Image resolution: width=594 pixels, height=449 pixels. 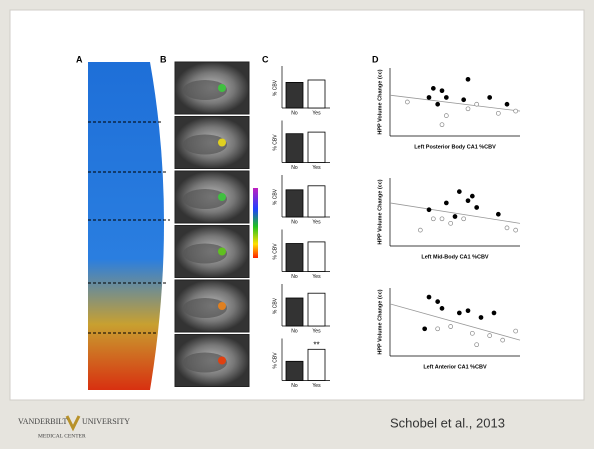 I want to click on logo-sub: MEDICAL CENTER, so click(x=62, y=436).